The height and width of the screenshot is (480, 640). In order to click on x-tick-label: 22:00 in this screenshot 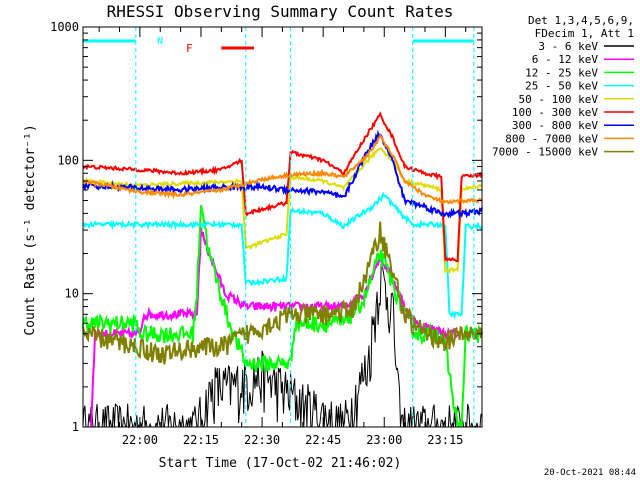, I will do `click(140, 440)`.